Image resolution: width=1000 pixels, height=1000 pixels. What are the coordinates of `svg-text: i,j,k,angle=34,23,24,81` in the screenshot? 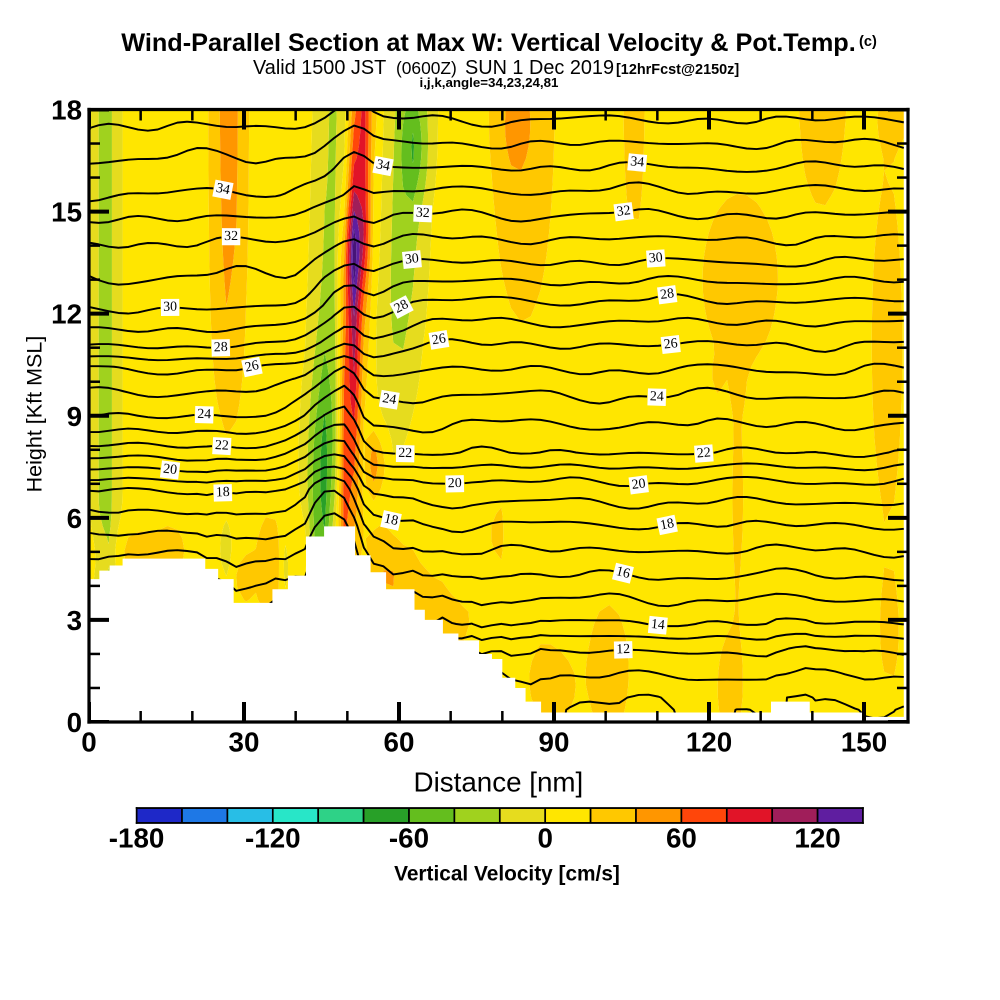 It's located at (490, 82).